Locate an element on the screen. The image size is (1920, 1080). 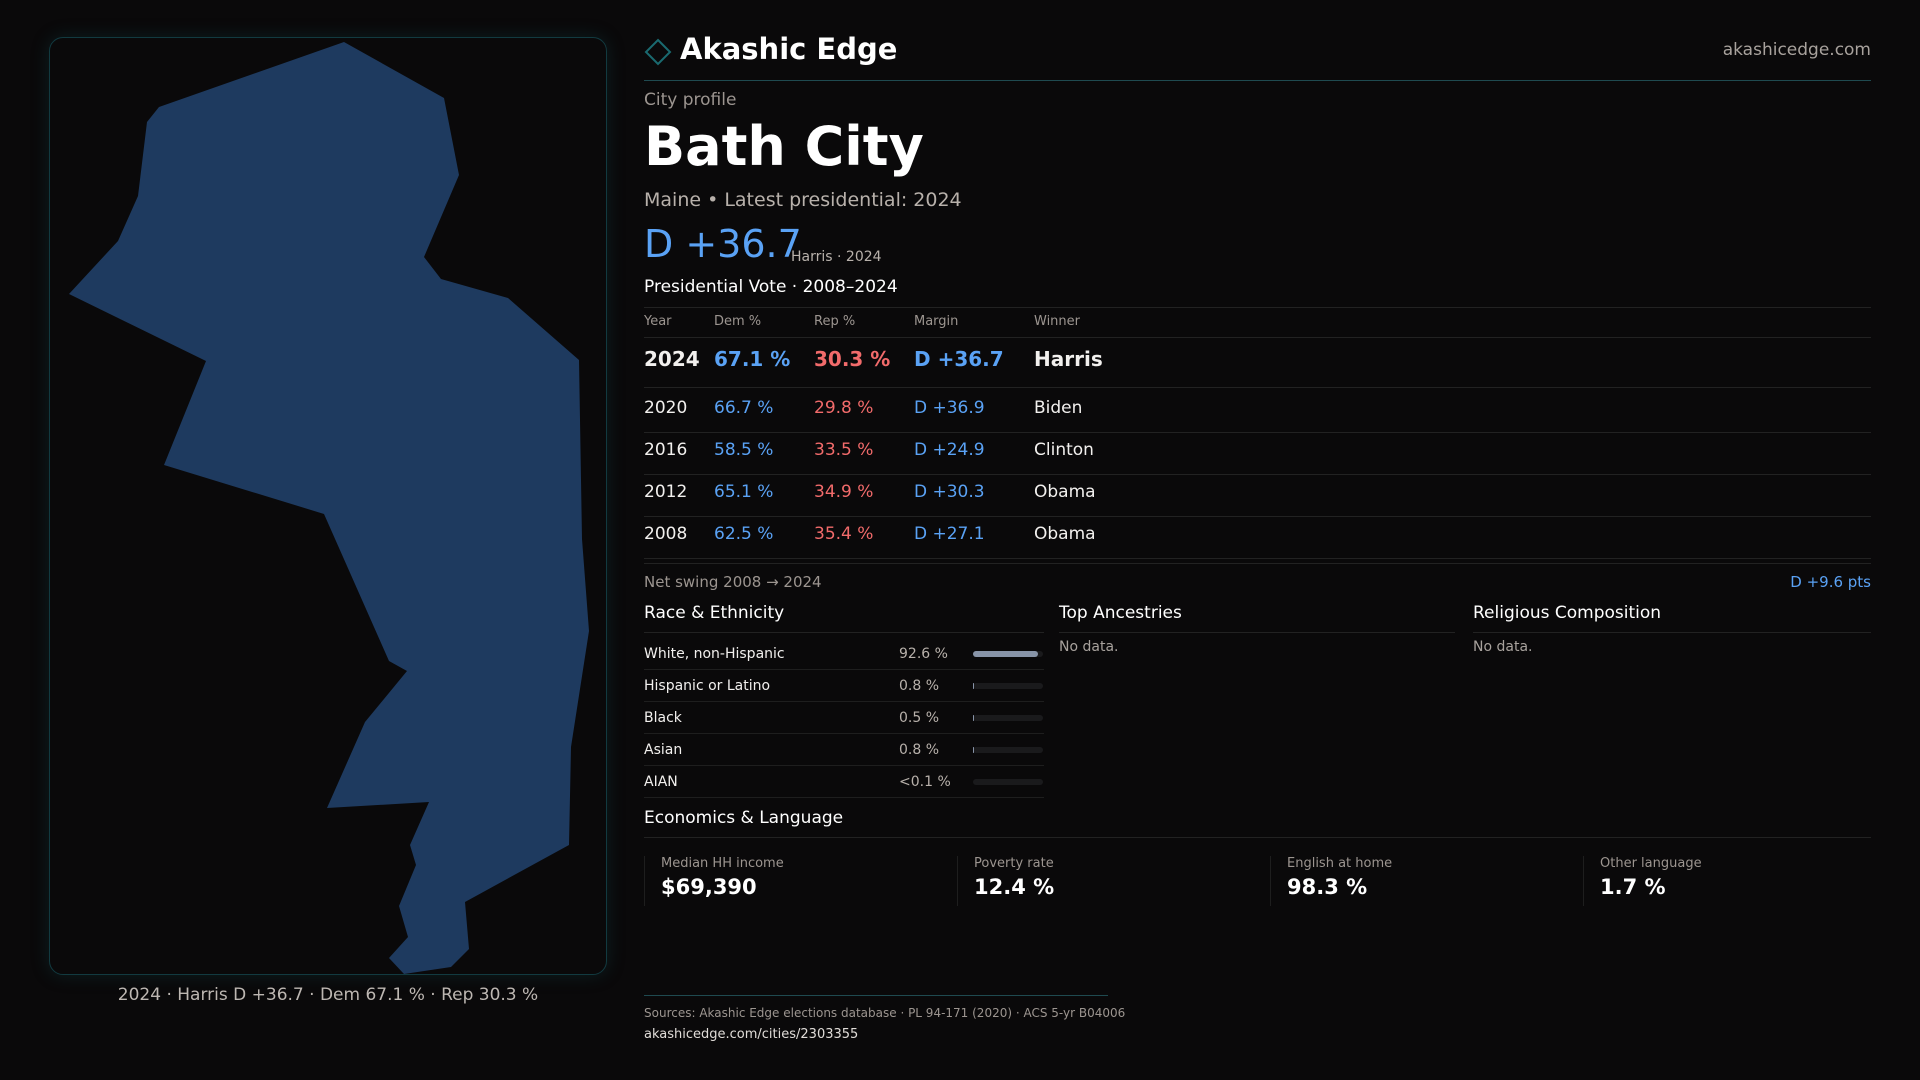
stat-value: 98.3 % is located at coordinates (1327, 887).